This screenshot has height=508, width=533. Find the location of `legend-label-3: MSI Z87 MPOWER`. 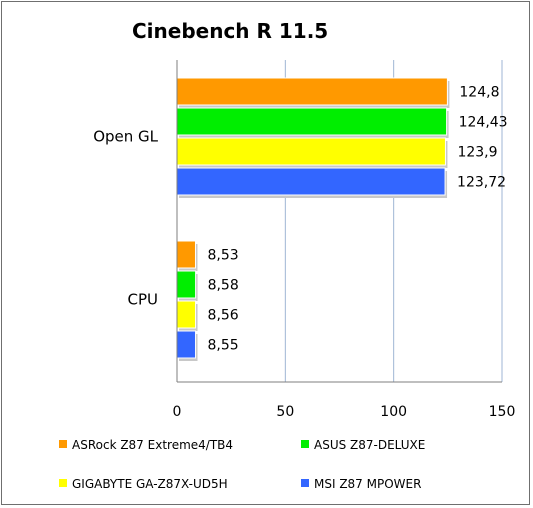

legend-label-3: MSI Z87 MPOWER is located at coordinates (367, 484).